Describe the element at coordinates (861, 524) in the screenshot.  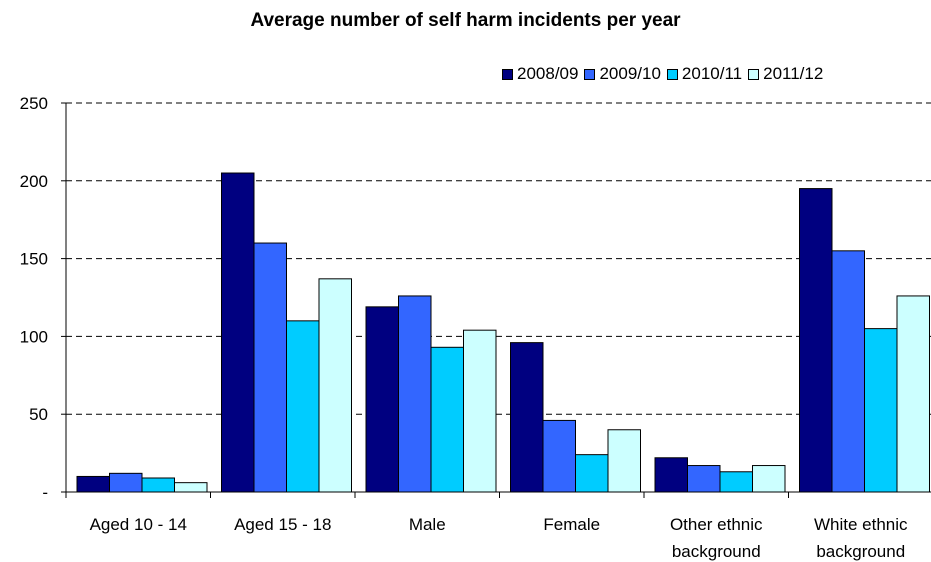
I see `category-label-5-0: White ethnic` at that location.